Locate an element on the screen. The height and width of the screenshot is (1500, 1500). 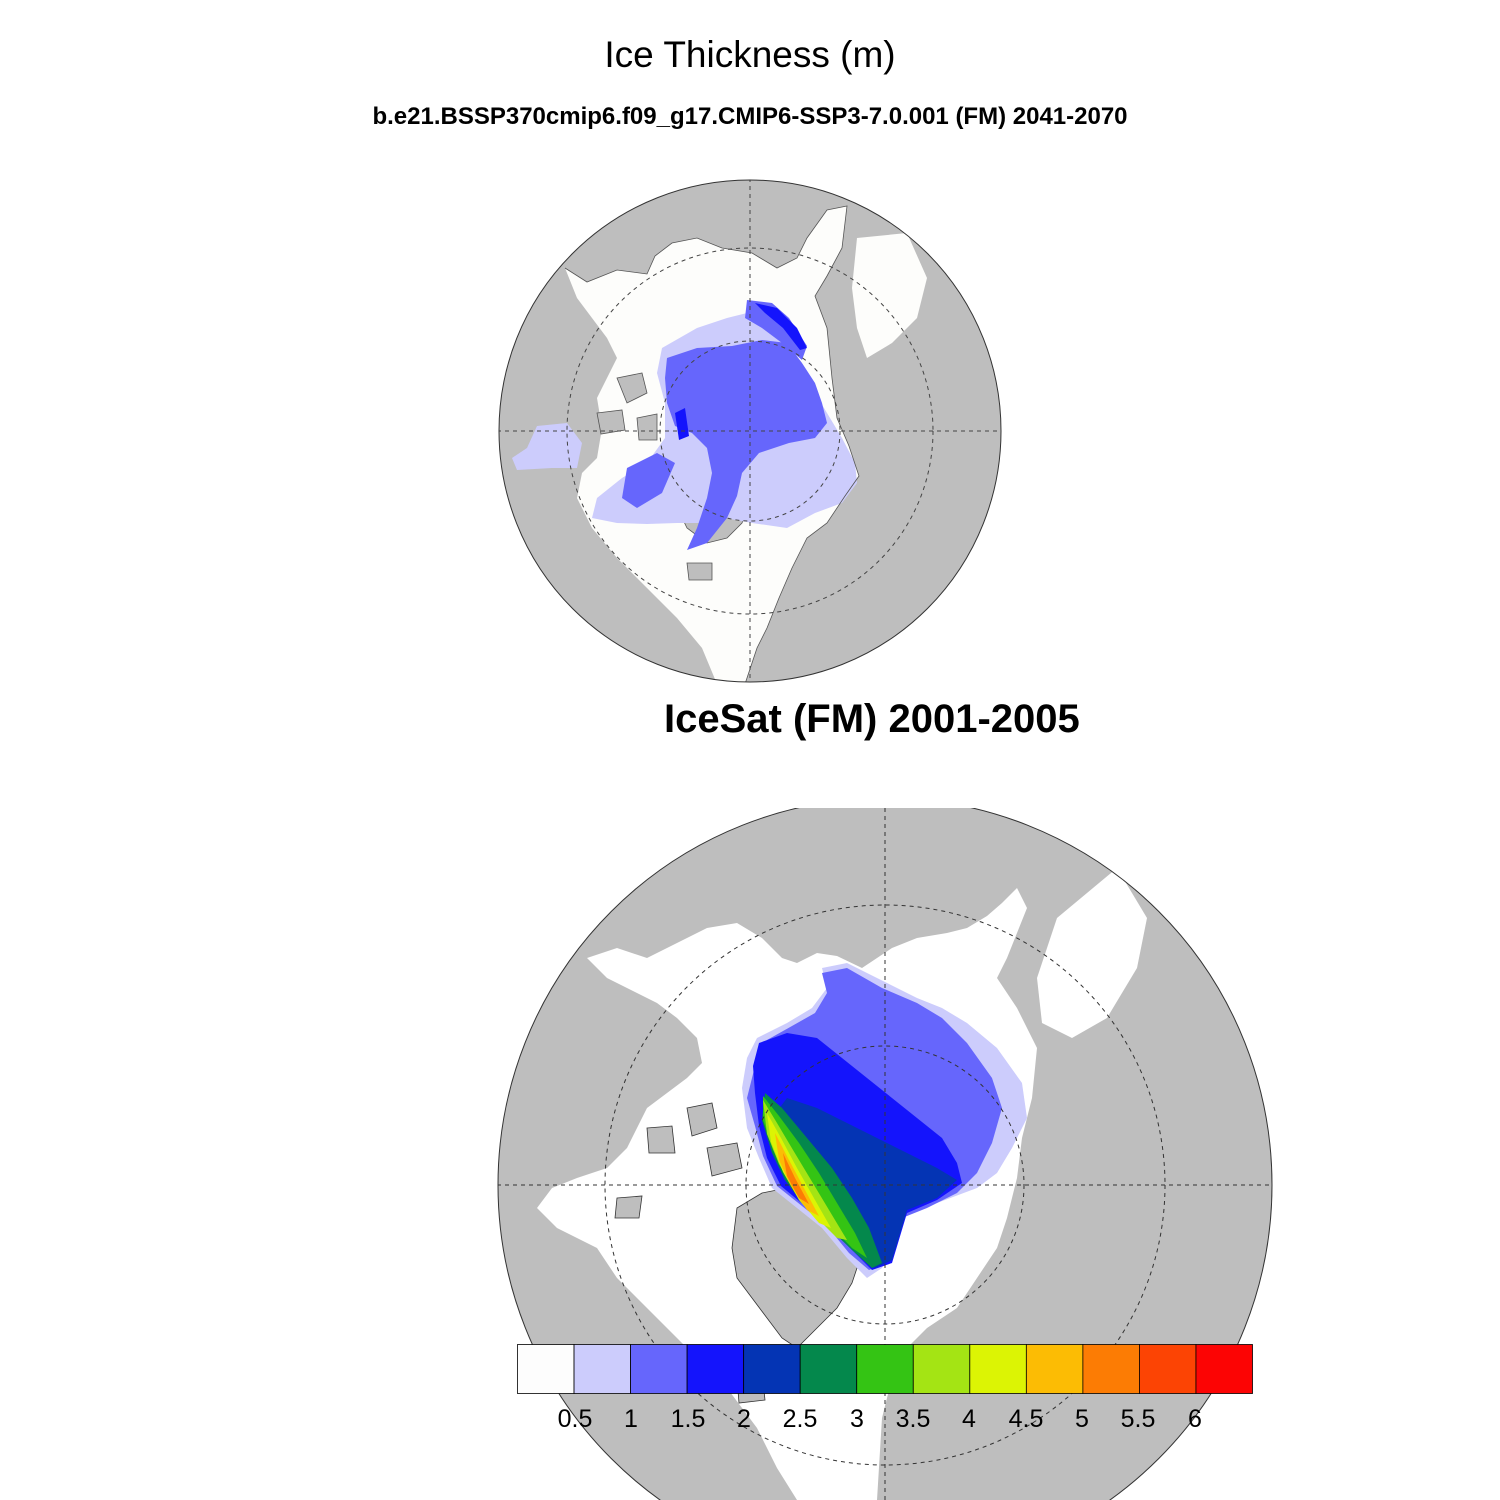
panel1-polar-map is located at coordinates (750, 431).